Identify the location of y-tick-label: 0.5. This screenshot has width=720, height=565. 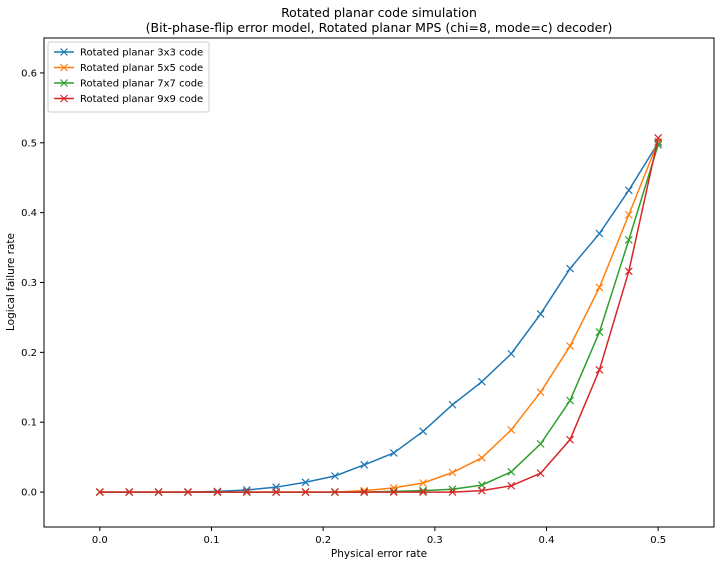
(29, 143).